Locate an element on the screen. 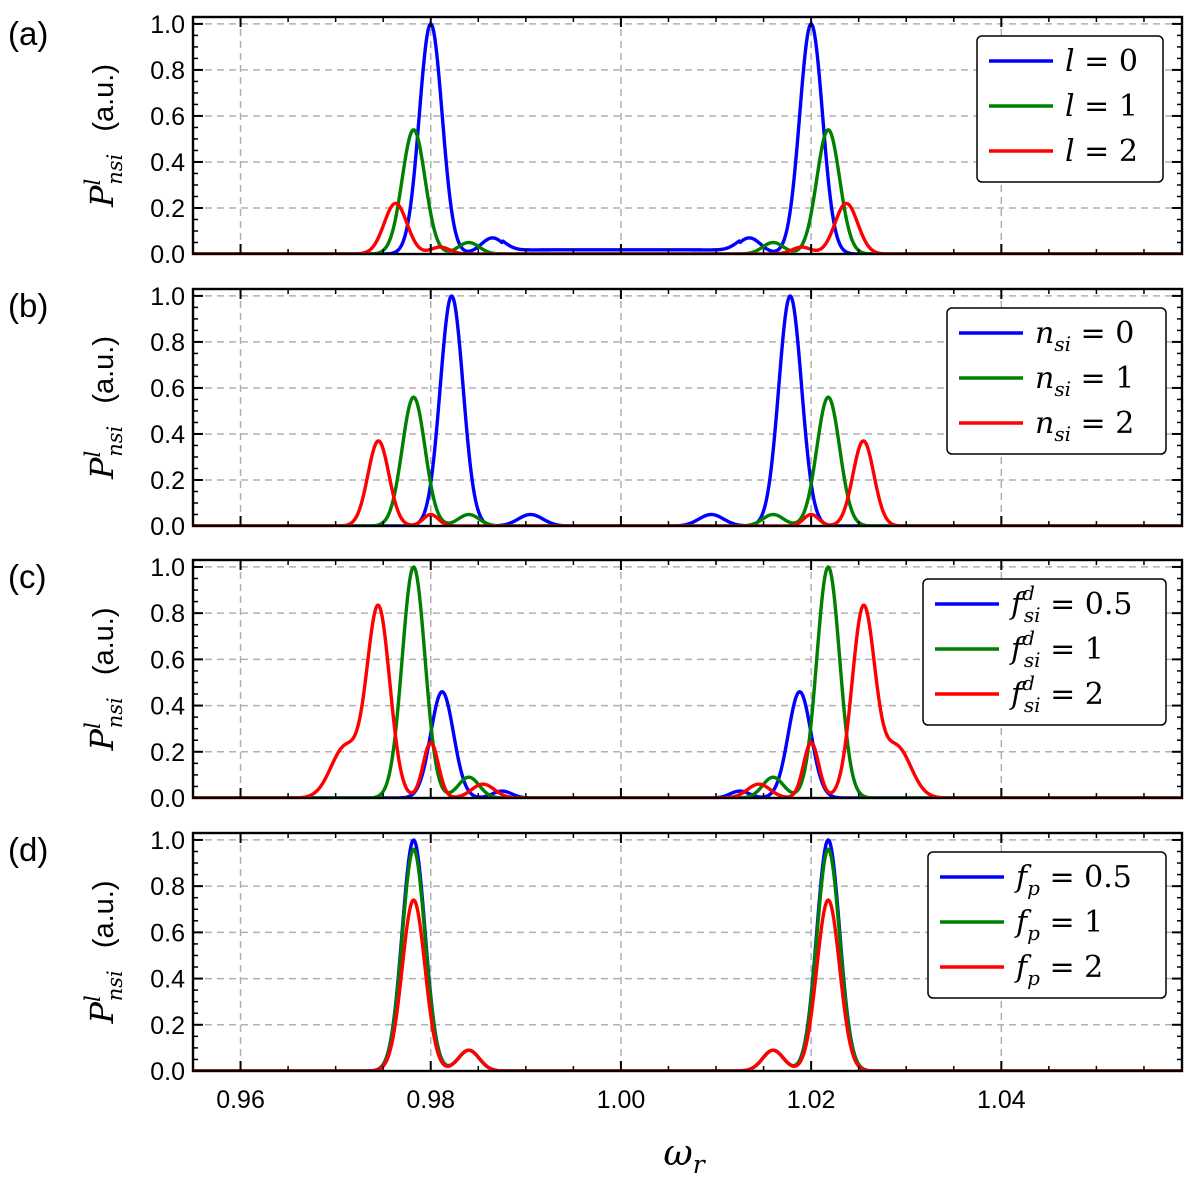  legend-label: l = 1 is located at coordinates (1101, 106).